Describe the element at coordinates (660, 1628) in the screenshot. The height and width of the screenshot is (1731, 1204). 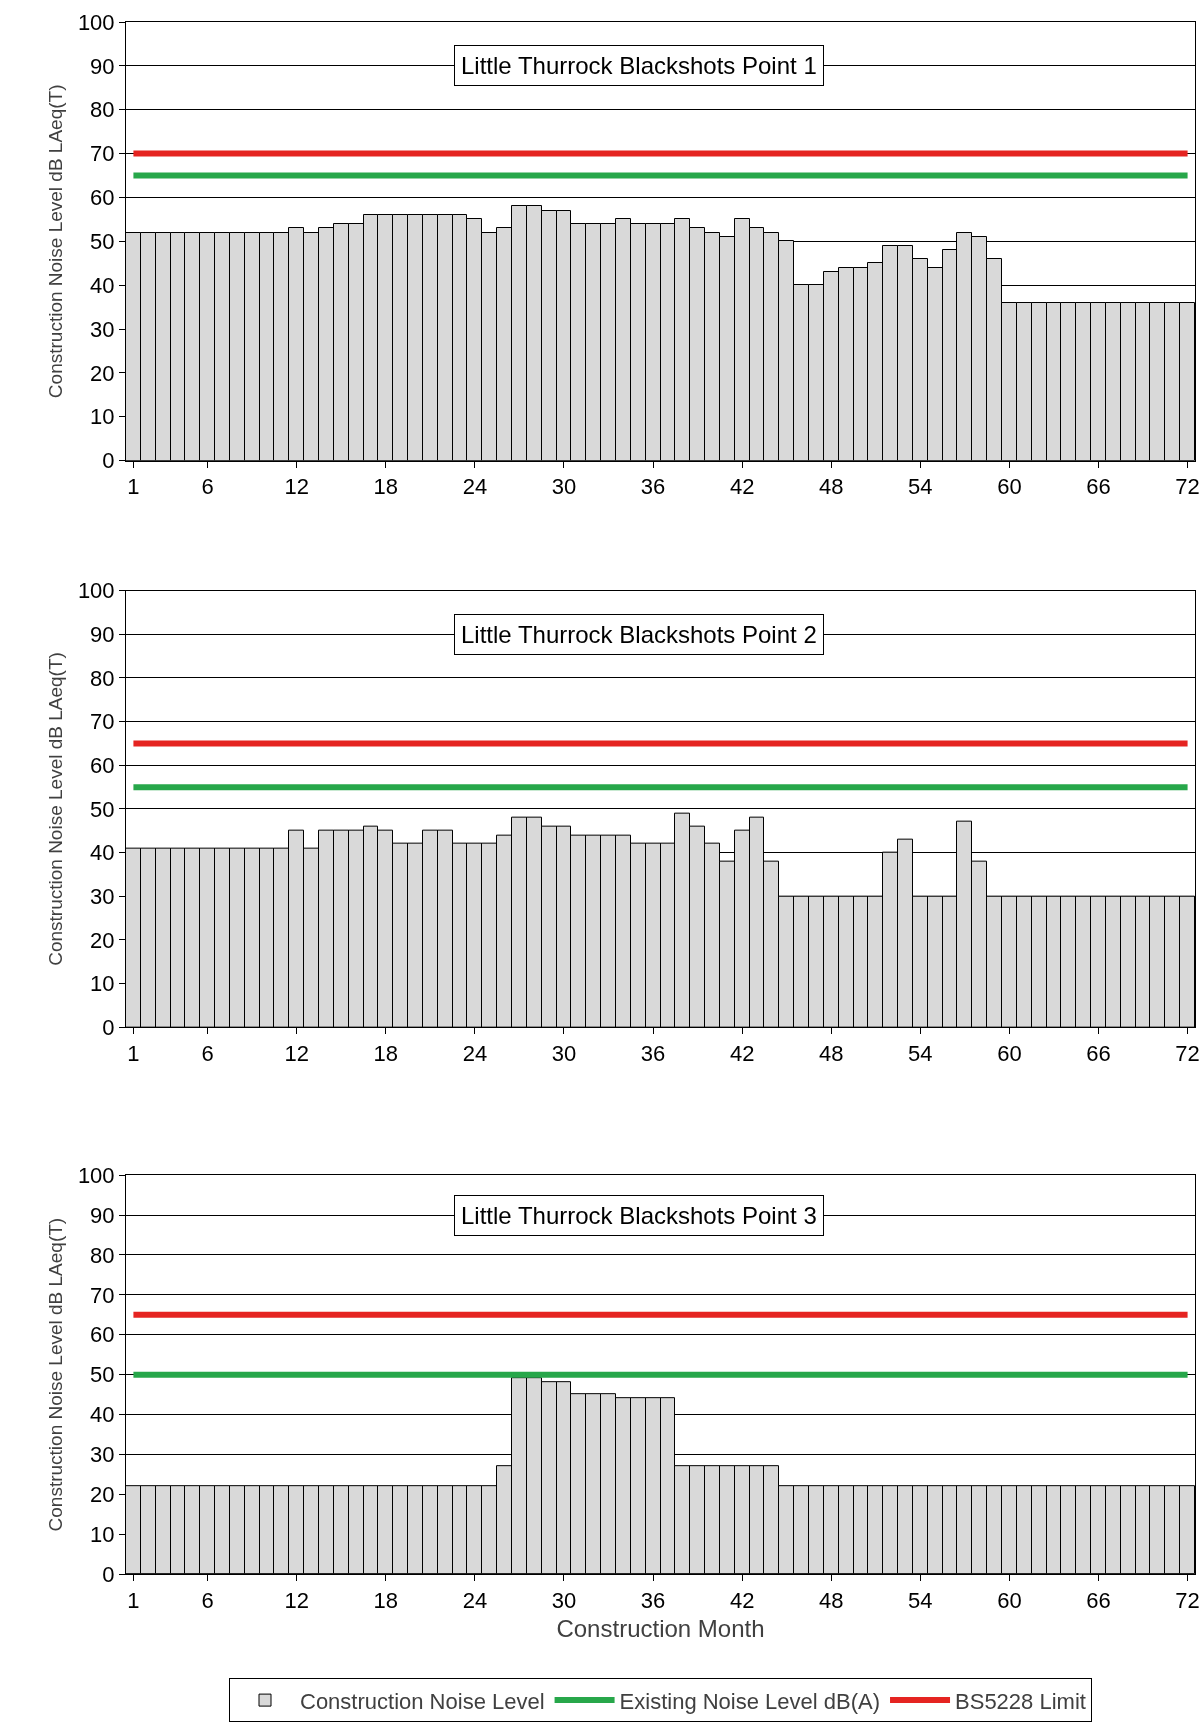
I see `x-axis-title: Construction Month` at that location.